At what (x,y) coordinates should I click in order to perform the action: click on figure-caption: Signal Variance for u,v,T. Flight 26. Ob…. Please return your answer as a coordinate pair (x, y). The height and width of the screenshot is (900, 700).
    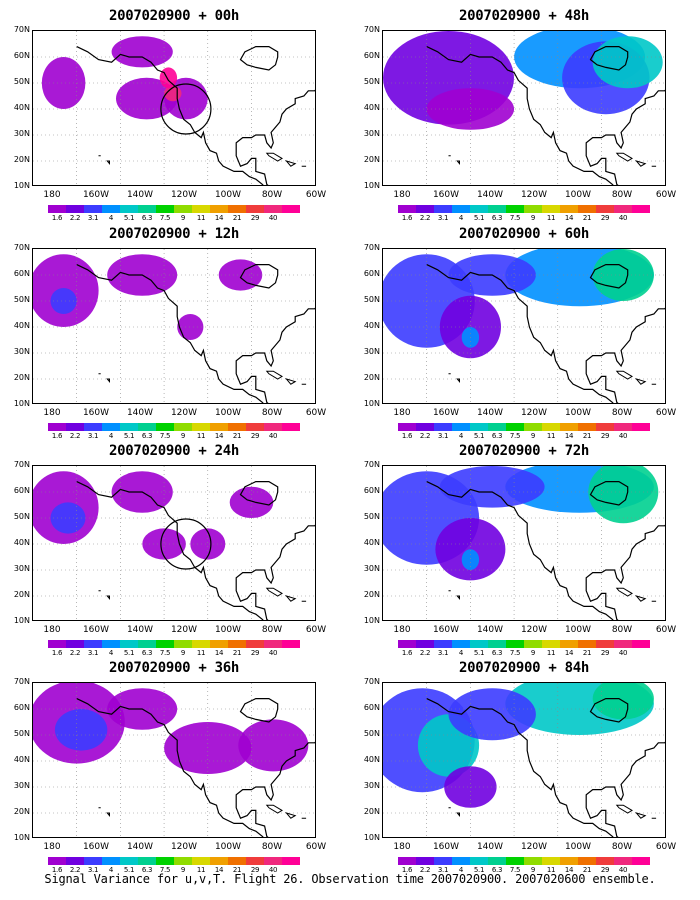
    Looking at the image, I should click on (350, 879).